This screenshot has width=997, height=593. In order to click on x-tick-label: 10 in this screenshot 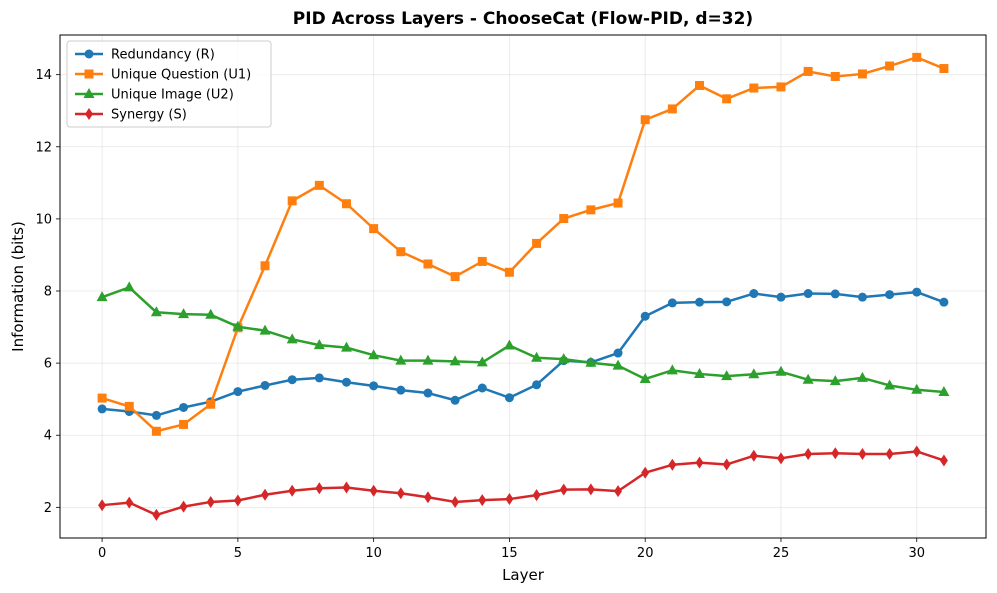, I will do `click(373, 553)`.